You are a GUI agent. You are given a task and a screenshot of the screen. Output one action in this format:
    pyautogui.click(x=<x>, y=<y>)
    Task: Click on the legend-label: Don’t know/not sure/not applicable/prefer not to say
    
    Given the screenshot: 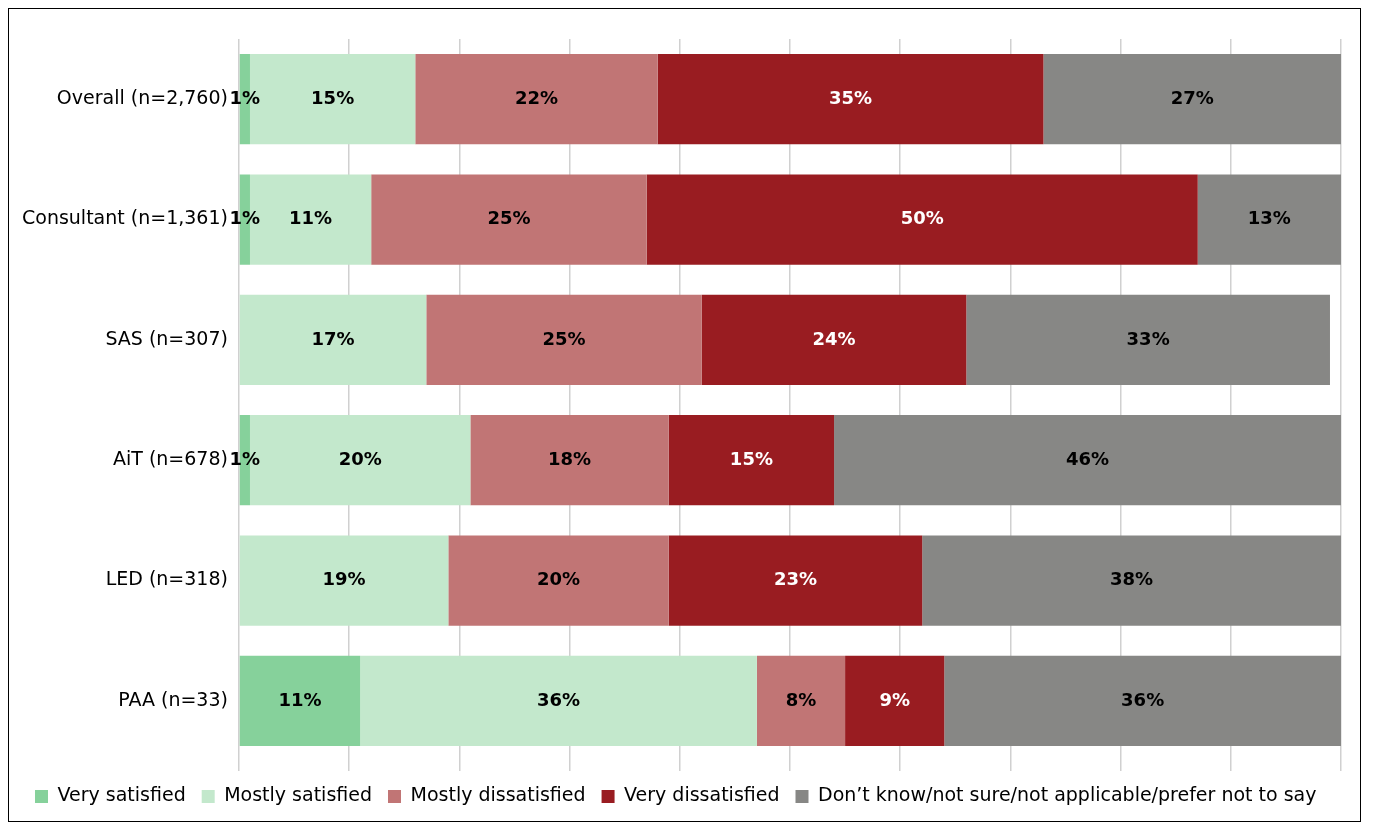 What is the action you would take?
    pyautogui.click(x=1067, y=794)
    